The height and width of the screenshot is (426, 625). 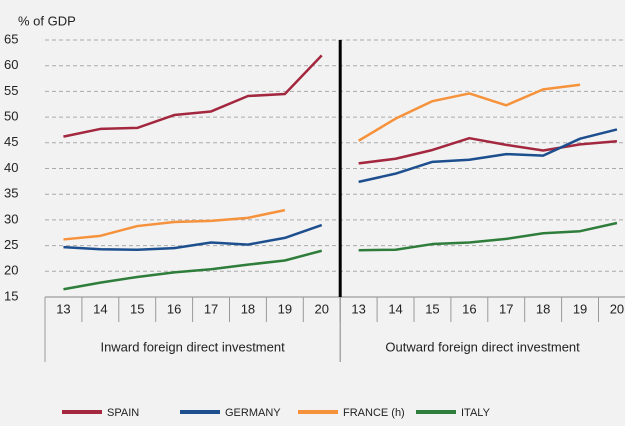 I want to click on y-axis-label: % of GDP, so click(x=47, y=20).